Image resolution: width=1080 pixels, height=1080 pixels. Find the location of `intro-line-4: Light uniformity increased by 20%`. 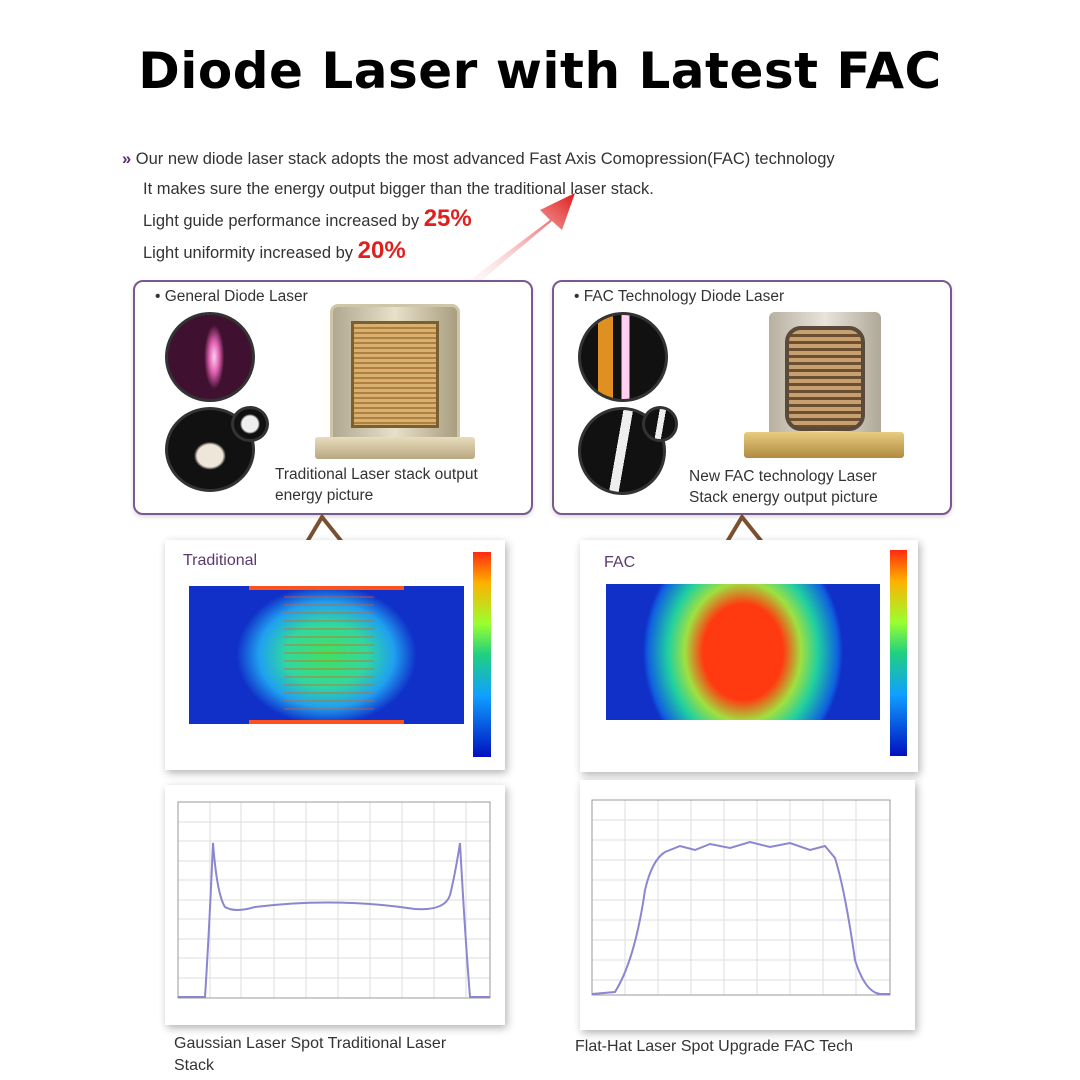

intro-line-4: Light uniformity increased by 20% is located at coordinates (274, 251).